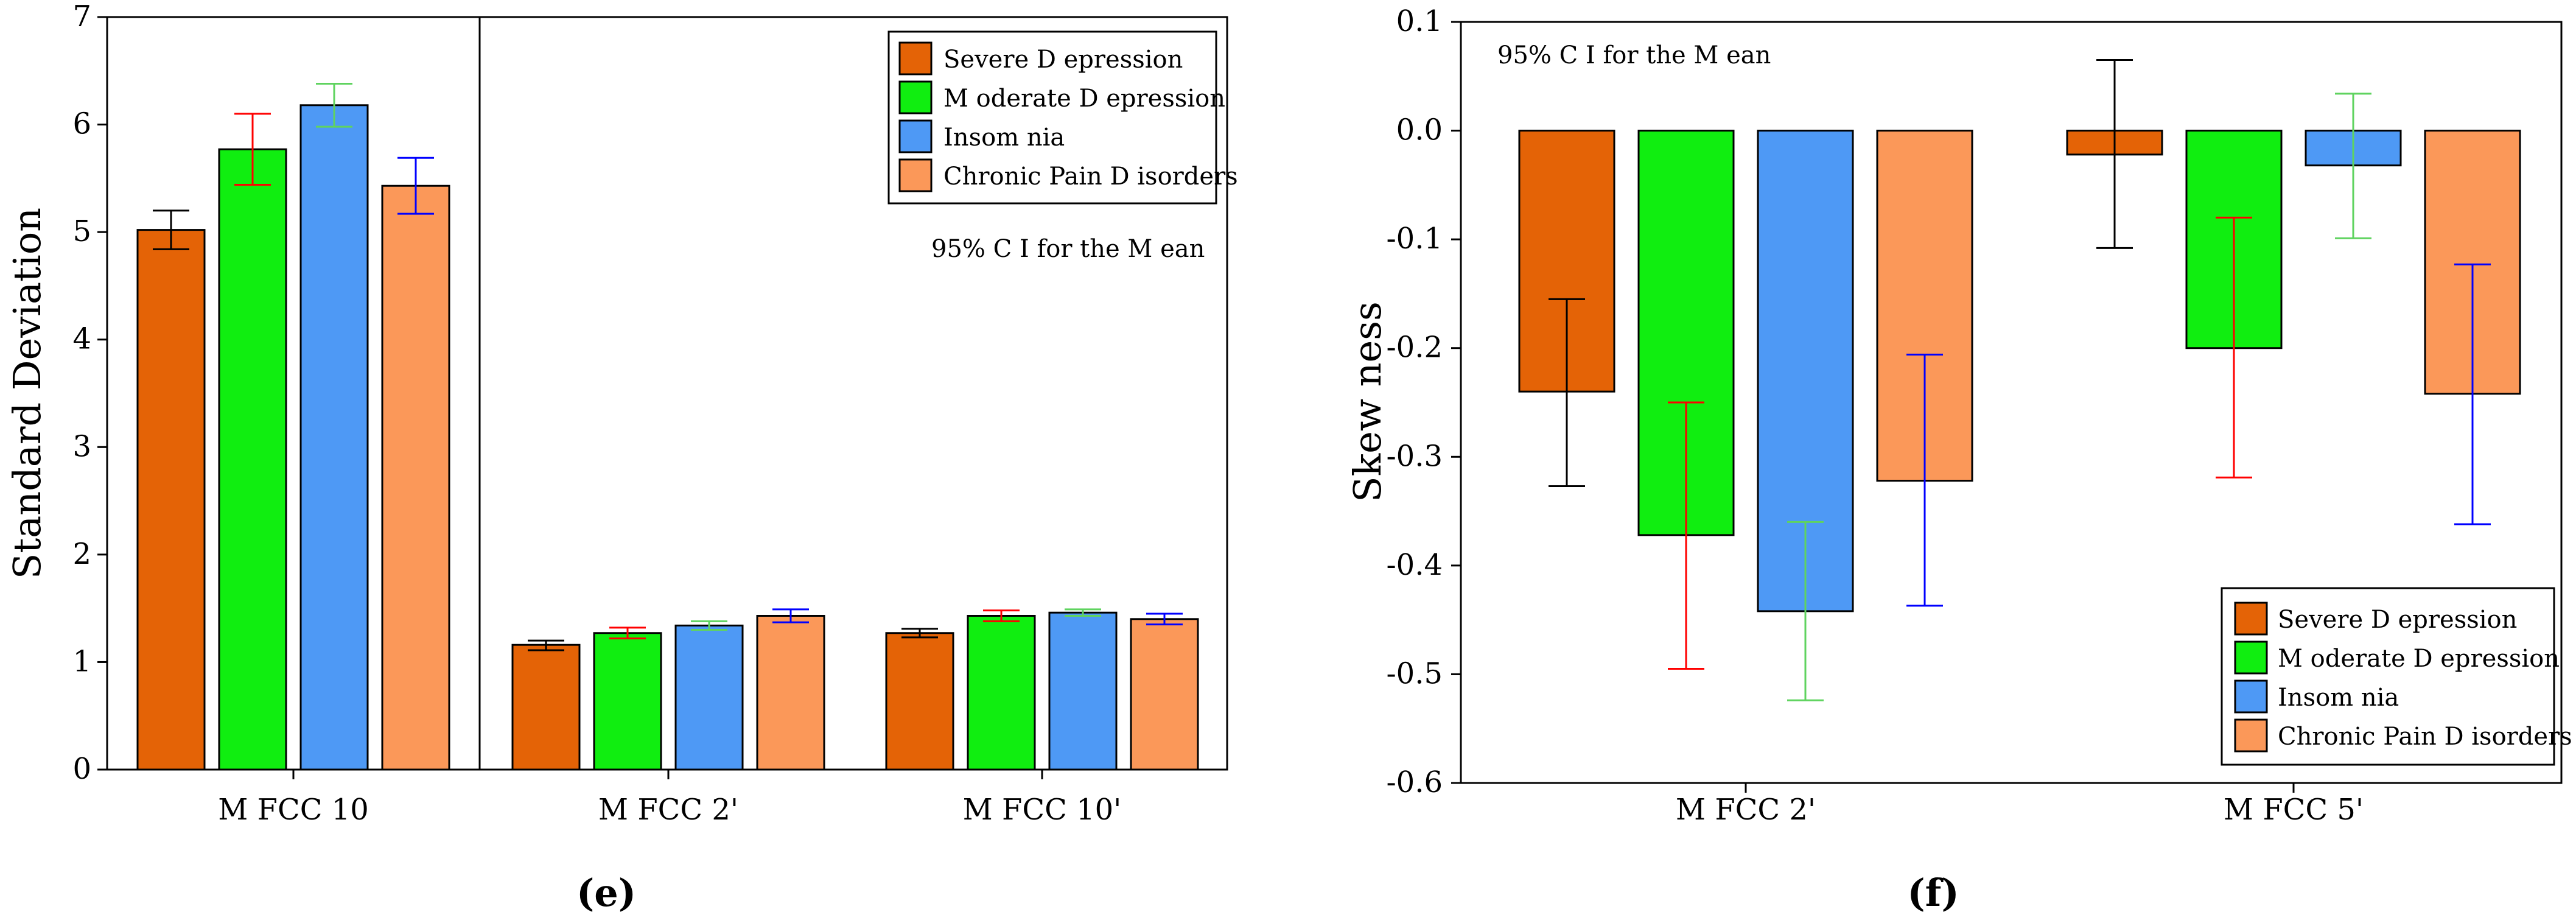 Image resolution: width=2576 pixels, height=923 pixels. What do you see at coordinates (1414, 456) in the screenshot?
I see `y-tick-label: -0.3` at bounding box center [1414, 456].